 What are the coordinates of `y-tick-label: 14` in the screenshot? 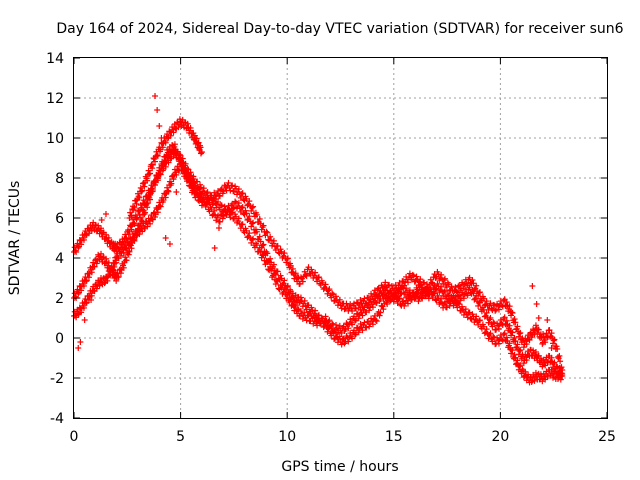 It's located at (55, 59).